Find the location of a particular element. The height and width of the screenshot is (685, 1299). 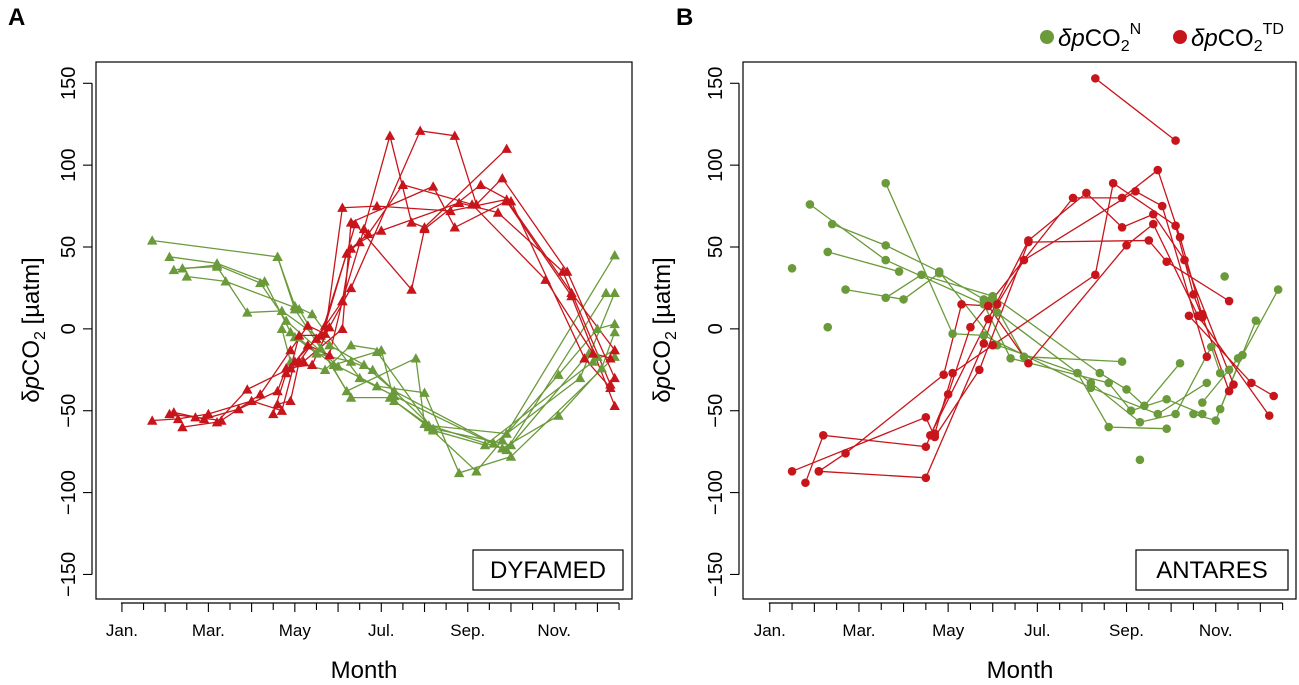

legend-td-prefix: δ is located at coordinates (1198, 38).